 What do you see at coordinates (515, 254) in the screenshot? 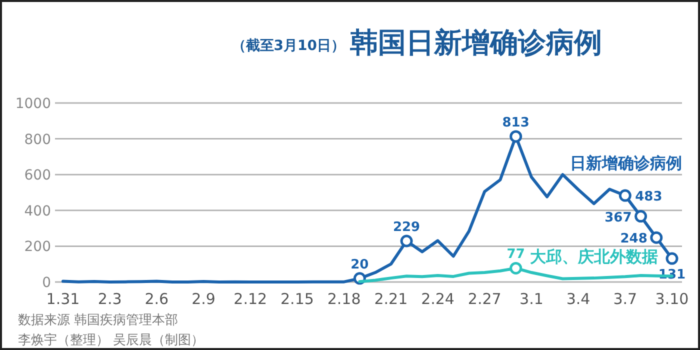
I see `data-label: 77` at bounding box center [515, 254].